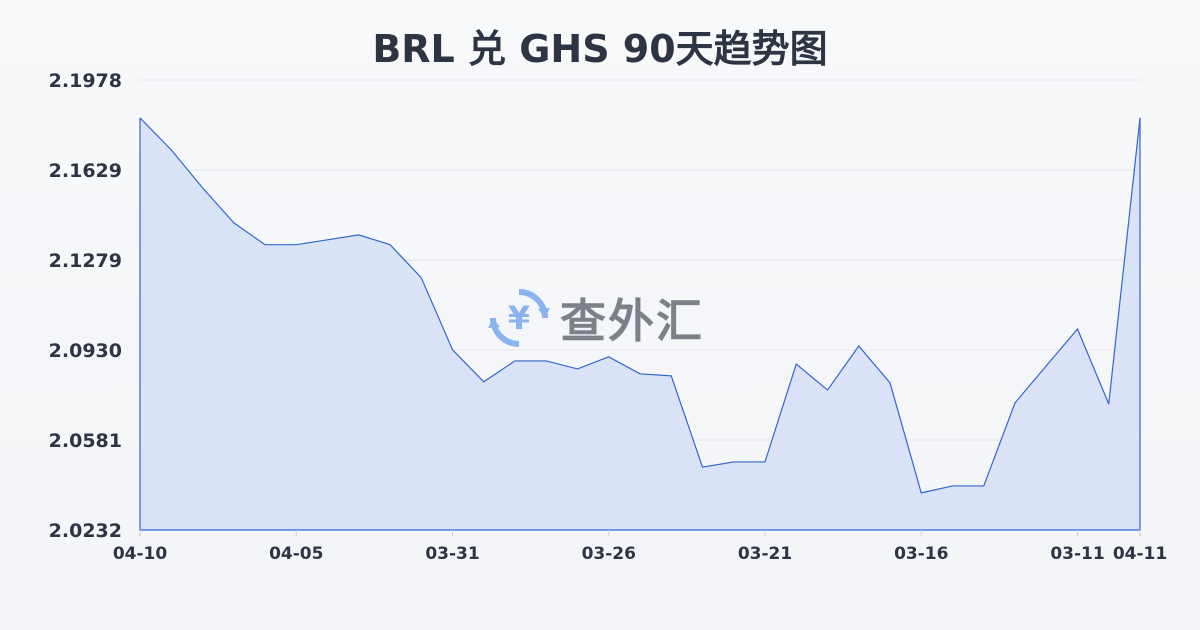  I want to click on x-tick-label: 03-31, so click(452, 554).